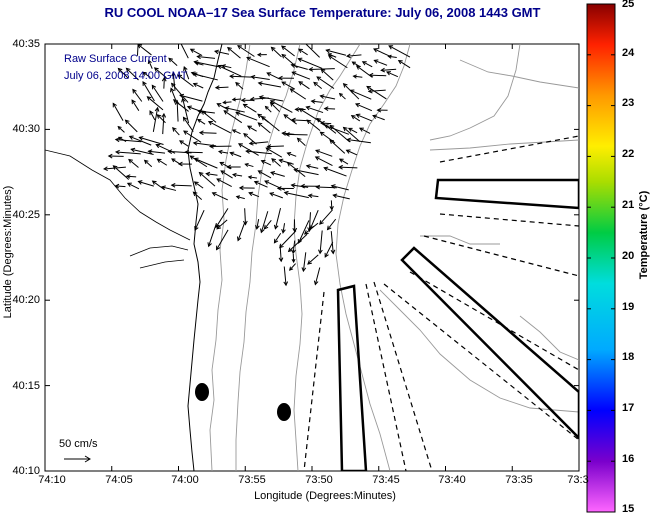 Image resolution: width=651 pixels, height=518 pixels. What do you see at coordinates (26, 386) in the screenshot?
I see `y-tick-label: 40:15` at bounding box center [26, 386].